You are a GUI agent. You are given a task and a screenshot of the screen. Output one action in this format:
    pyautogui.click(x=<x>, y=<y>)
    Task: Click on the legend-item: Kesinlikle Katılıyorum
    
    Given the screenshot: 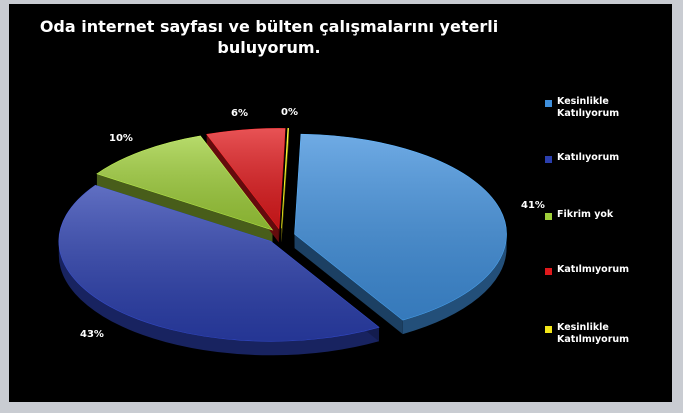 What is the action you would take?
    pyautogui.click(x=607, y=108)
    